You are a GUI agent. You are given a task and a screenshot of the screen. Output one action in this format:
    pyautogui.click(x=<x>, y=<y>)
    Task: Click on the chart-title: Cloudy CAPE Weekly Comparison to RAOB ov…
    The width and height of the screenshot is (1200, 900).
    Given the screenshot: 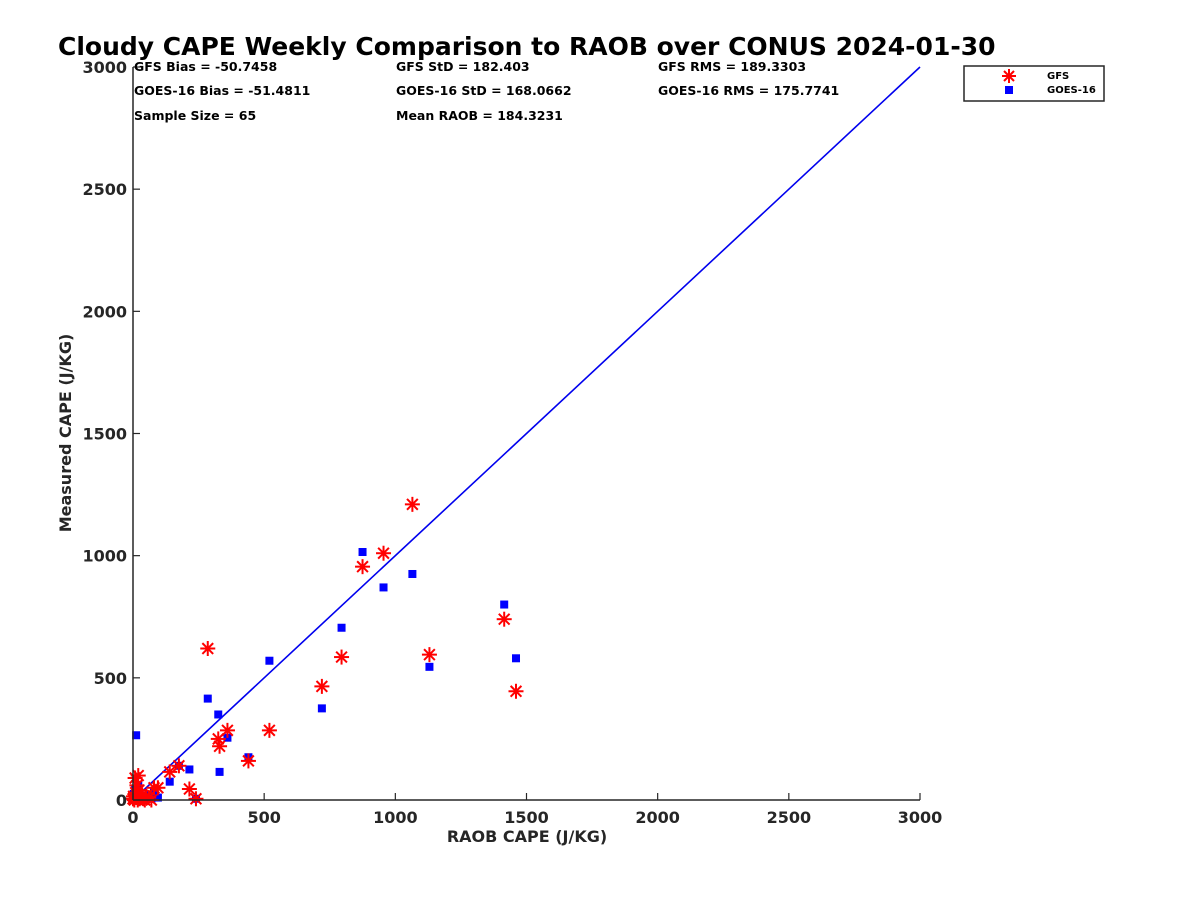 What is the action you would take?
    pyautogui.click(x=527, y=46)
    